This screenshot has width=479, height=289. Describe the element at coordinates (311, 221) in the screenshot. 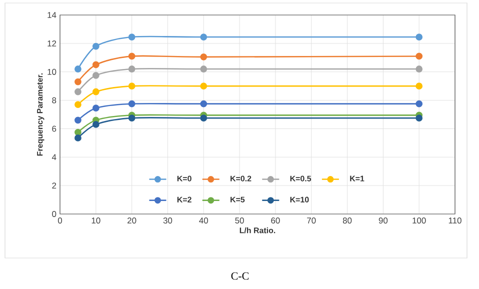

I see `x-tick-label: 70` at that location.